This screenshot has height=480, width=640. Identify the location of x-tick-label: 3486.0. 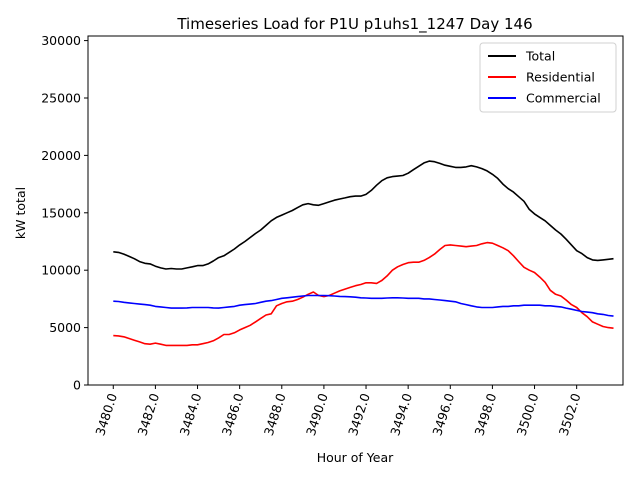
(233, 414).